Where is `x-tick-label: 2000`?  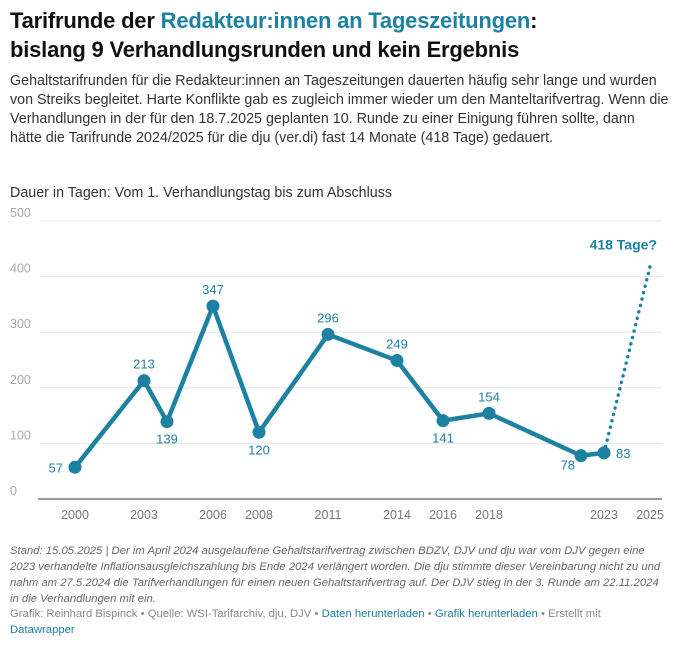 x-tick-label: 2000 is located at coordinates (75, 515).